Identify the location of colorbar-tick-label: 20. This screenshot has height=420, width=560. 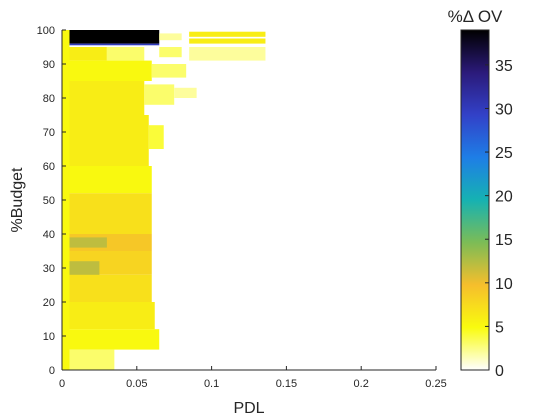
(504, 197).